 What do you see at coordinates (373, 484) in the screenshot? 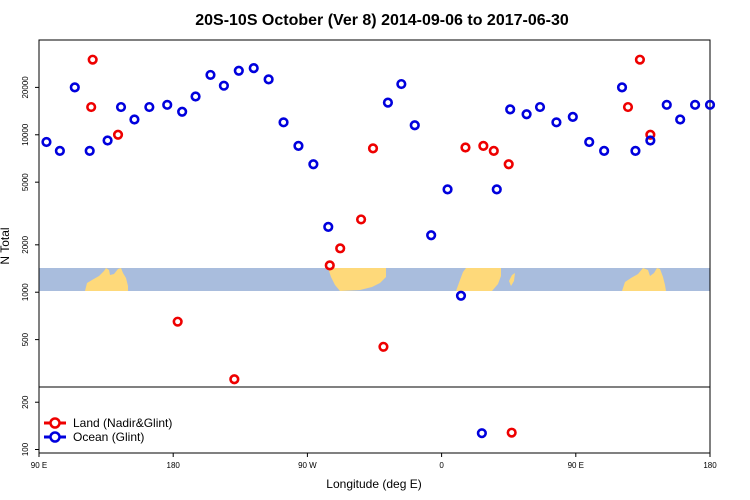
I see `x-axis-label: Longitude (deg E)` at bounding box center [373, 484].